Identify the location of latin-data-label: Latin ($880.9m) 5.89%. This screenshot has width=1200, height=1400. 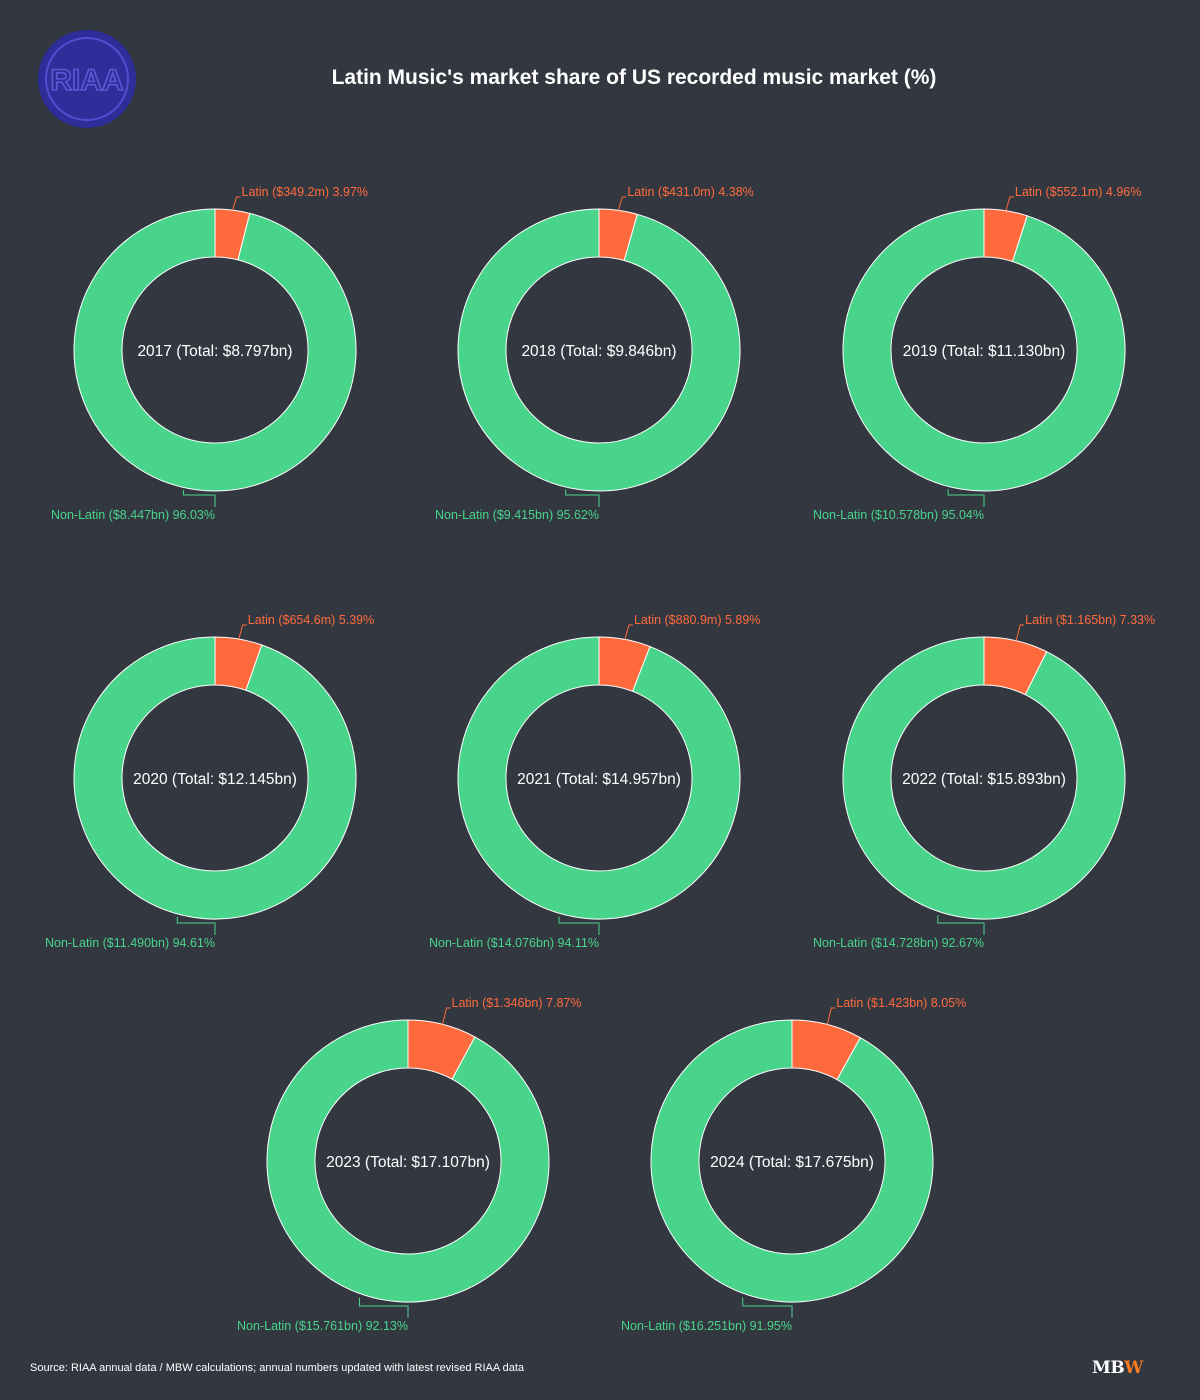
(697, 620).